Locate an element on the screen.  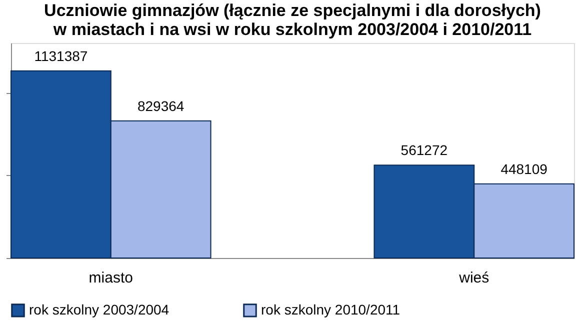
data-label: 561272 is located at coordinates (424, 150).